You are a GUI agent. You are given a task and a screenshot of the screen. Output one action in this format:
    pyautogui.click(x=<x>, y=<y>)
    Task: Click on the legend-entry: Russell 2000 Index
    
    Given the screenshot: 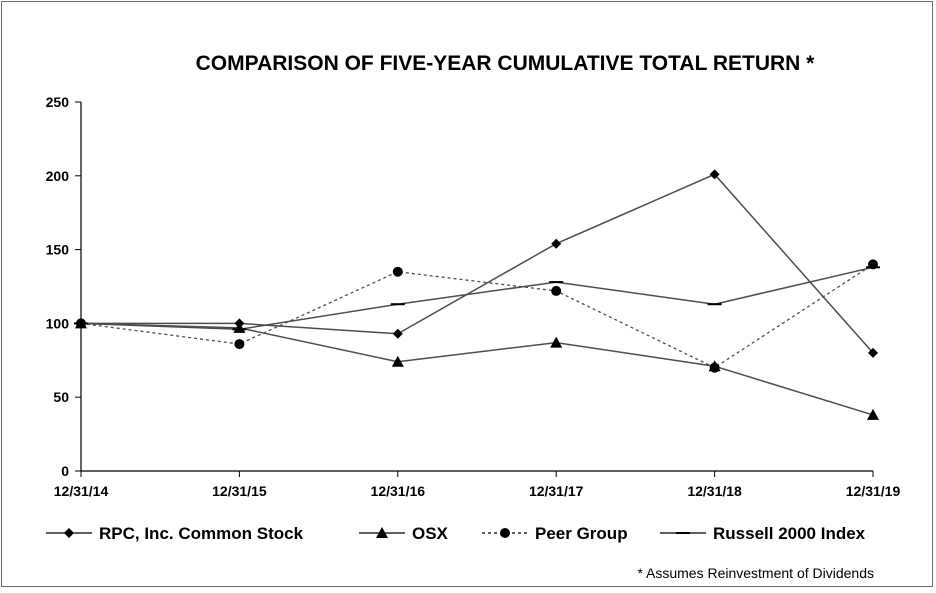 What is the action you would take?
    pyautogui.click(x=763, y=533)
    